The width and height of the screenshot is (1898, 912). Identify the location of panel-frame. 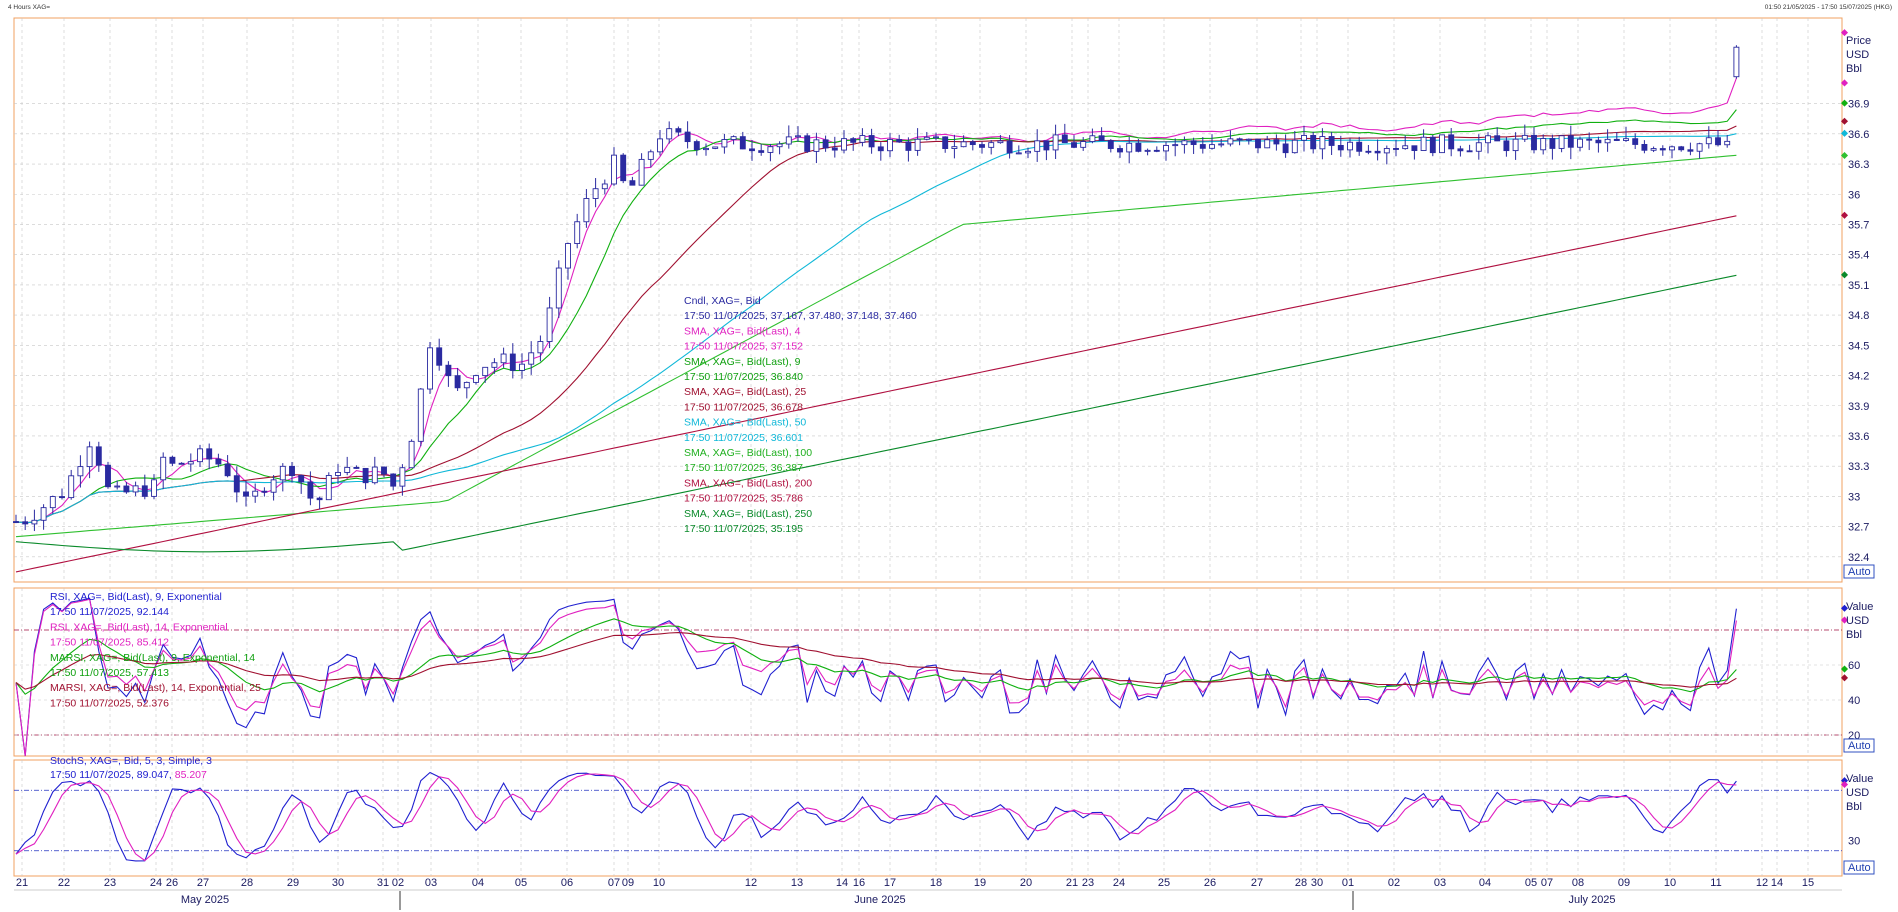
(928, 818).